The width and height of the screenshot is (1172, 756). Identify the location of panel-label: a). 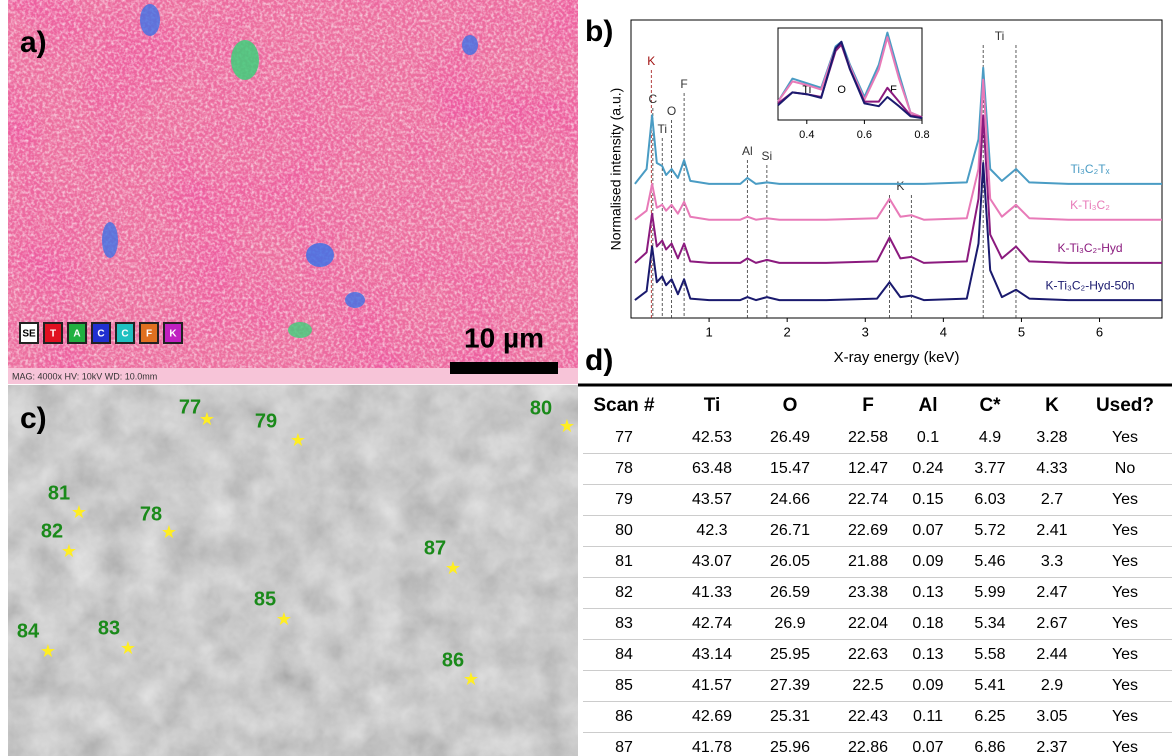
(33, 42).